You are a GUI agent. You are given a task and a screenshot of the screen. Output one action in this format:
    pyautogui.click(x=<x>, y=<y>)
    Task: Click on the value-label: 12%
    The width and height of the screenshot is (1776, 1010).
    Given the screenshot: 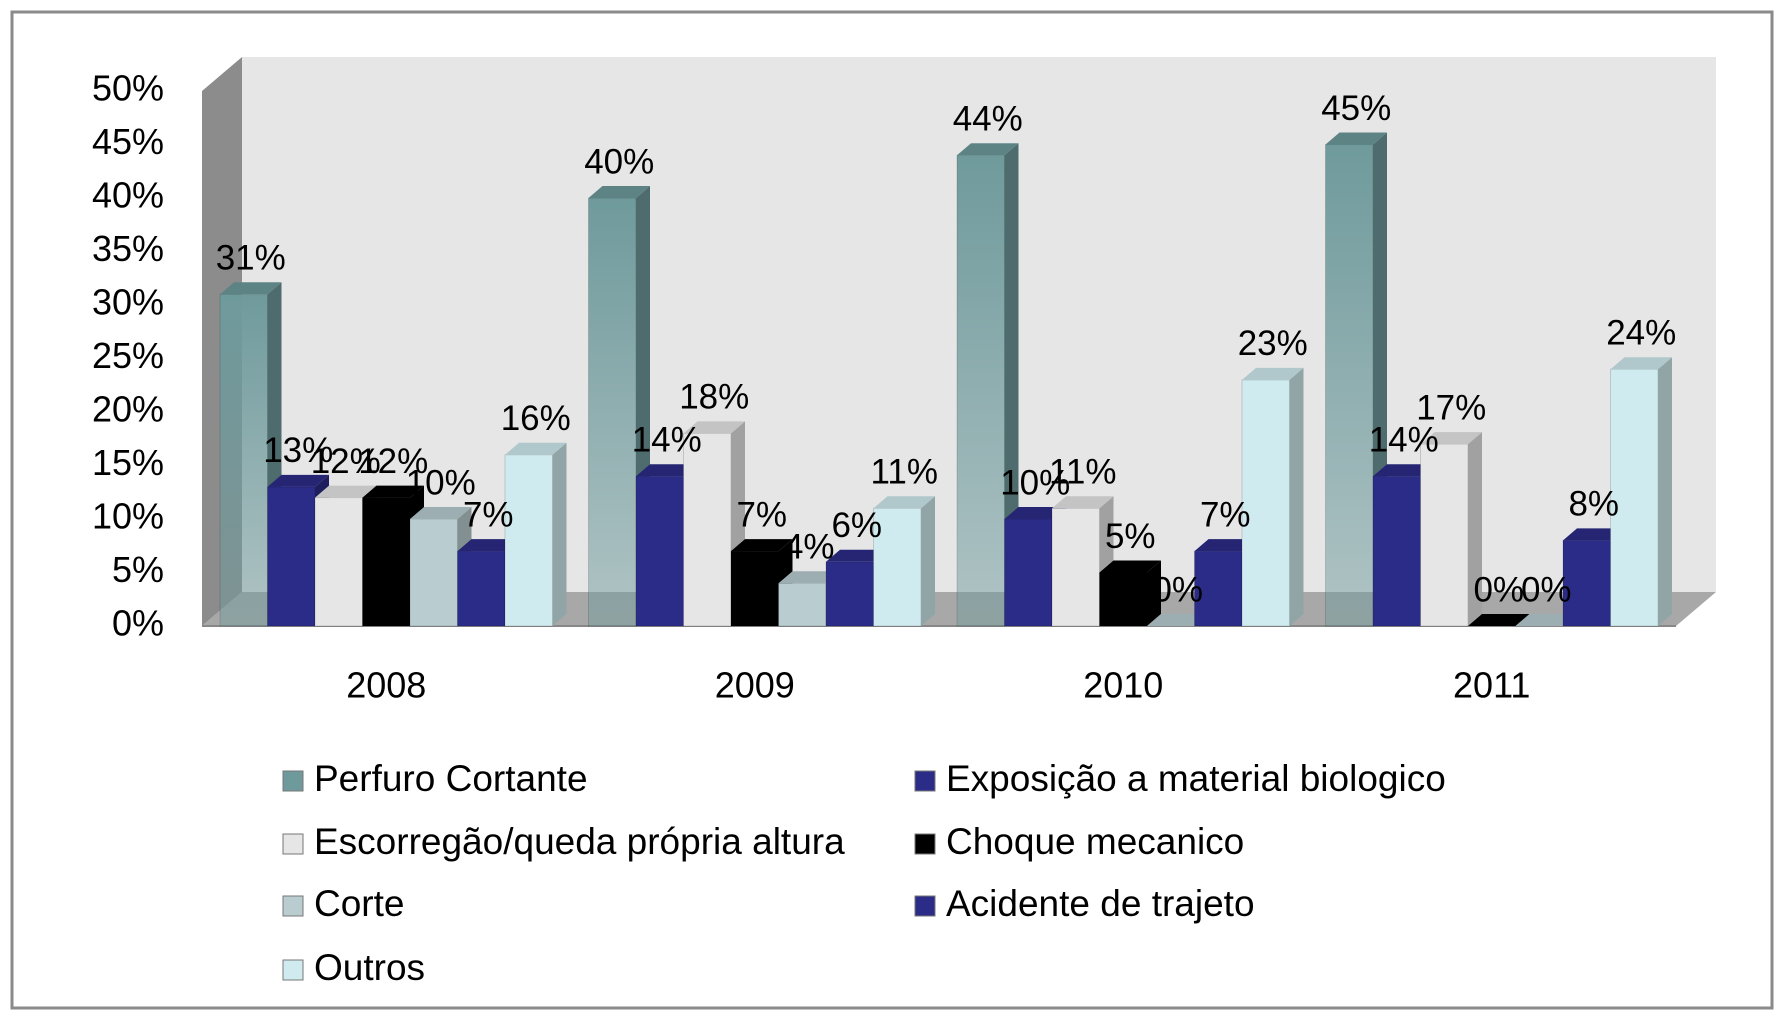 What is the action you would take?
    pyautogui.click(x=346, y=461)
    